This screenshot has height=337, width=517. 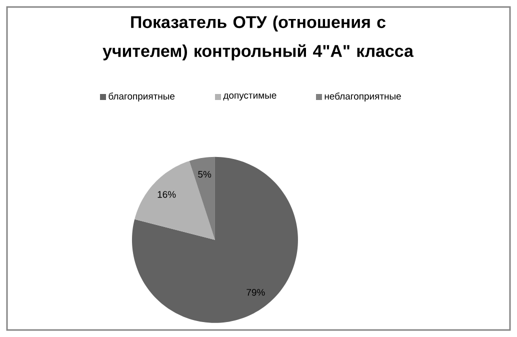 What do you see at coordinates (205, 174) in the screenshot?
I see `data-label: 5%` at bounding box center [205, 174].